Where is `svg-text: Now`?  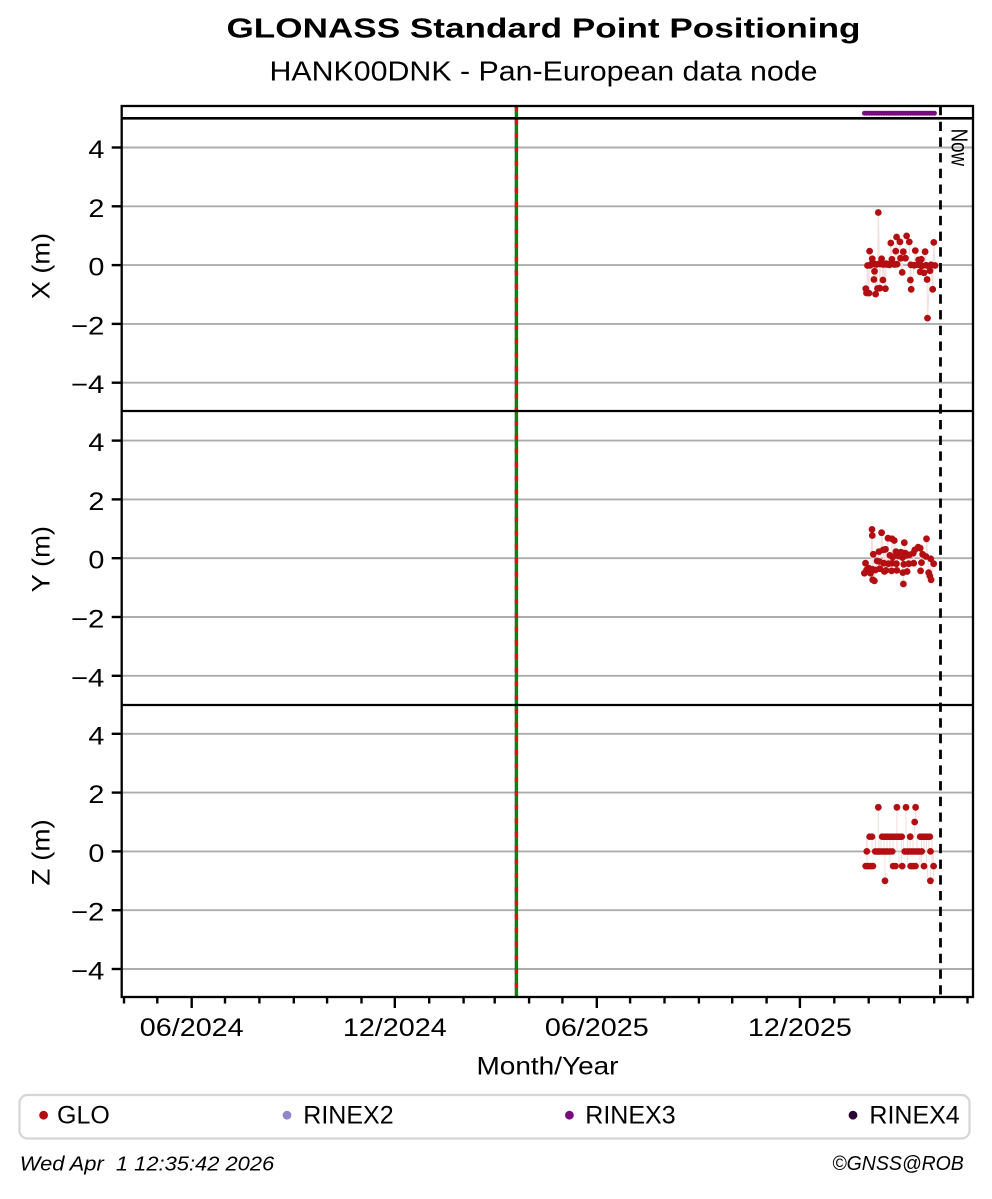 svg-text: Now is located at coordinates (959, 148).